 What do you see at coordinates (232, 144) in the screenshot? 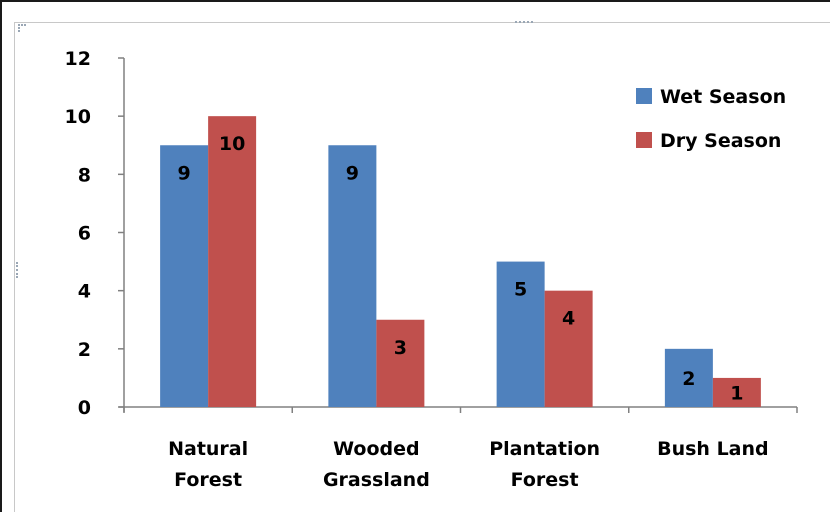
I see `data-label: 10` at bounding box center [232, 144].